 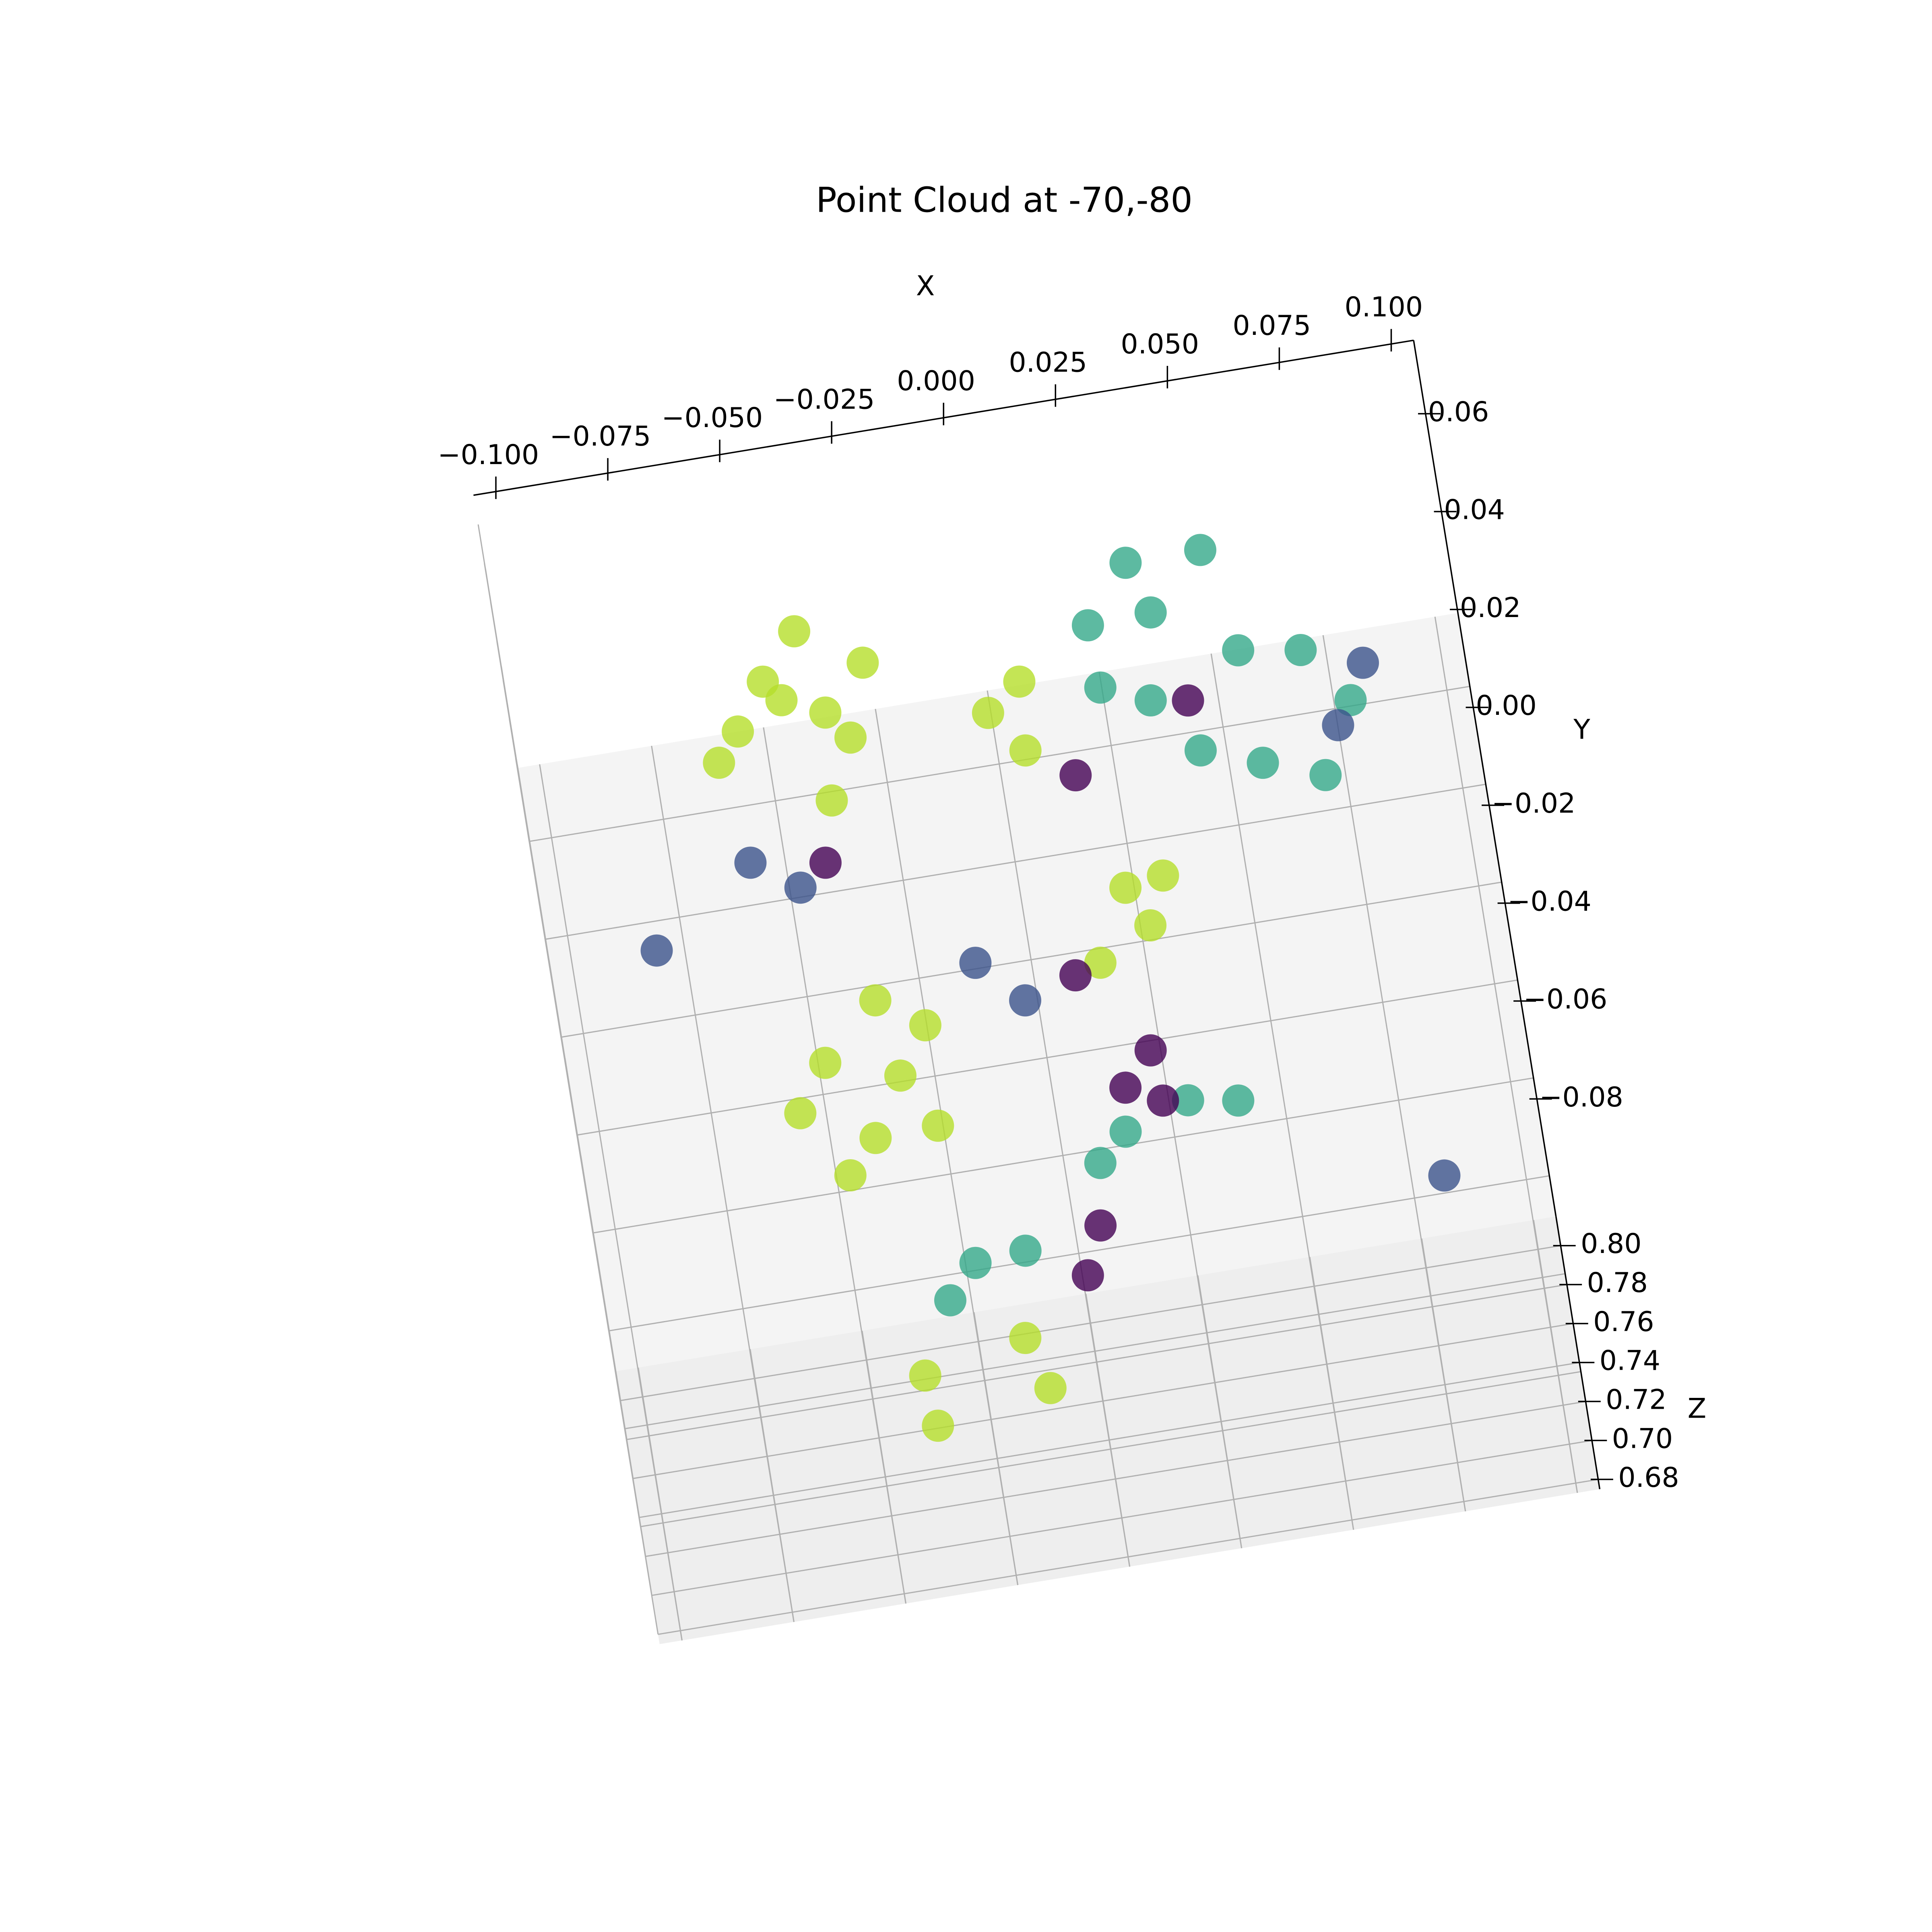 I want to click on x-tick-label: 0.075, so click(x=1271, y=326).